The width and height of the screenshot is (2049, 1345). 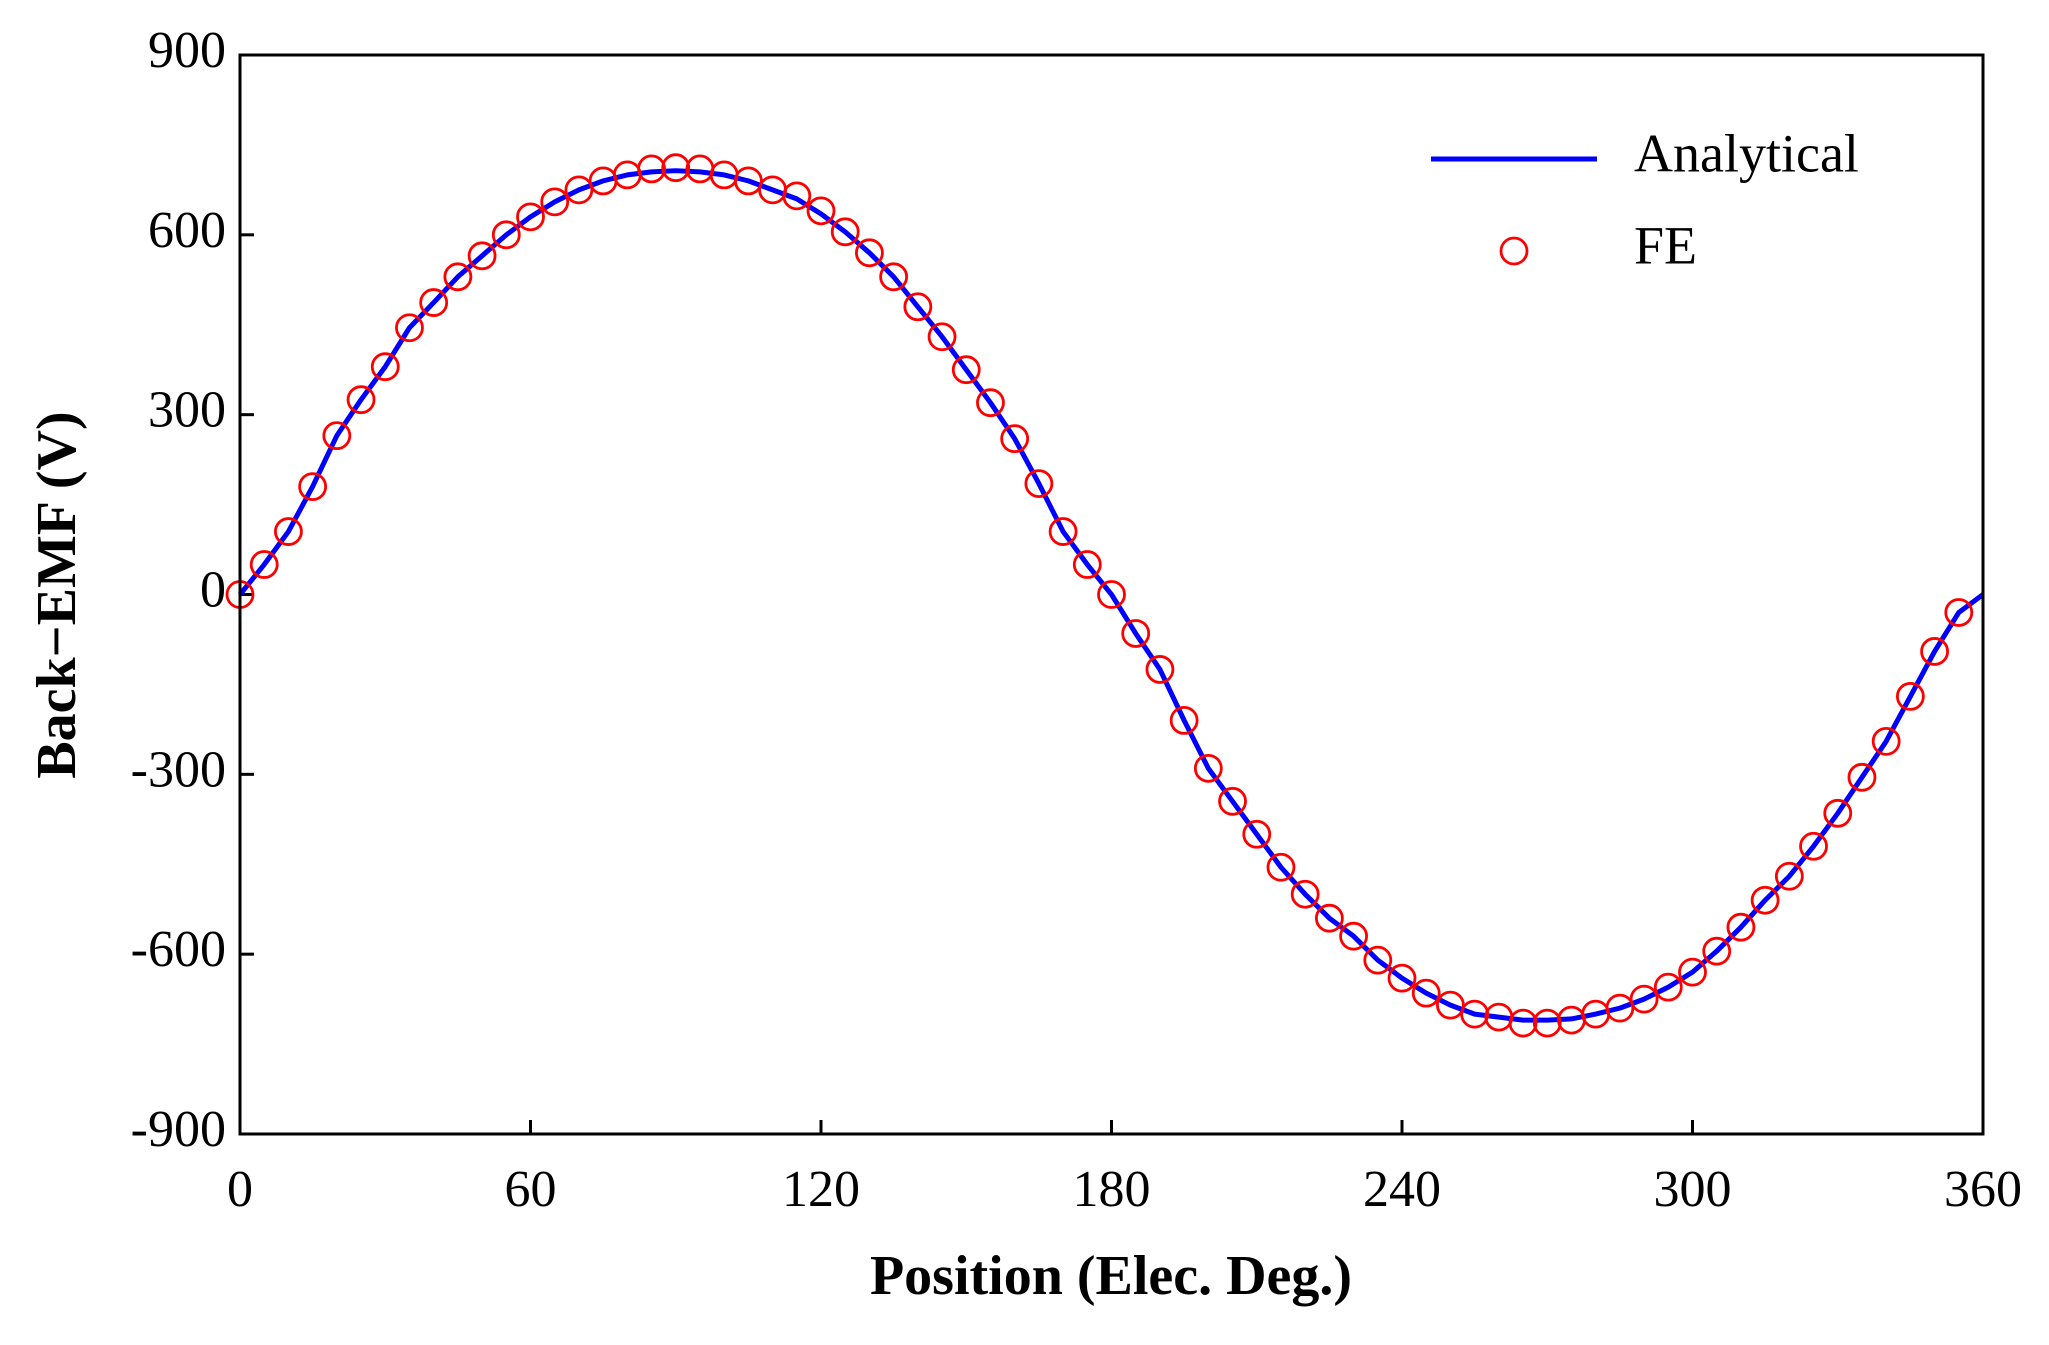 I want to click on x-tick-label: 120, so click(x=821, y=1189).